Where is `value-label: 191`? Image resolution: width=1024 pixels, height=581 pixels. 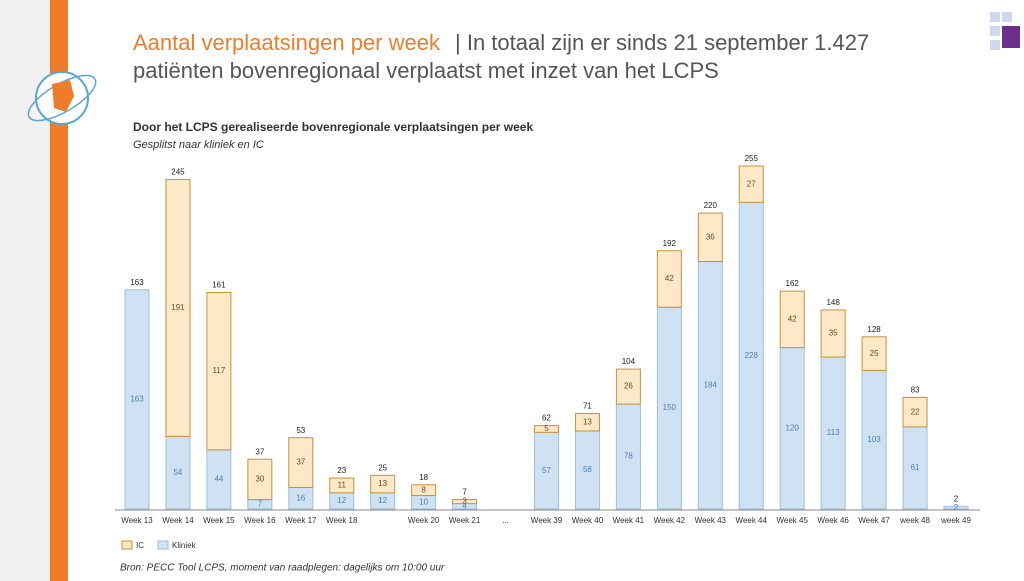
value-label: 191 is located at coordinates (178, 307).